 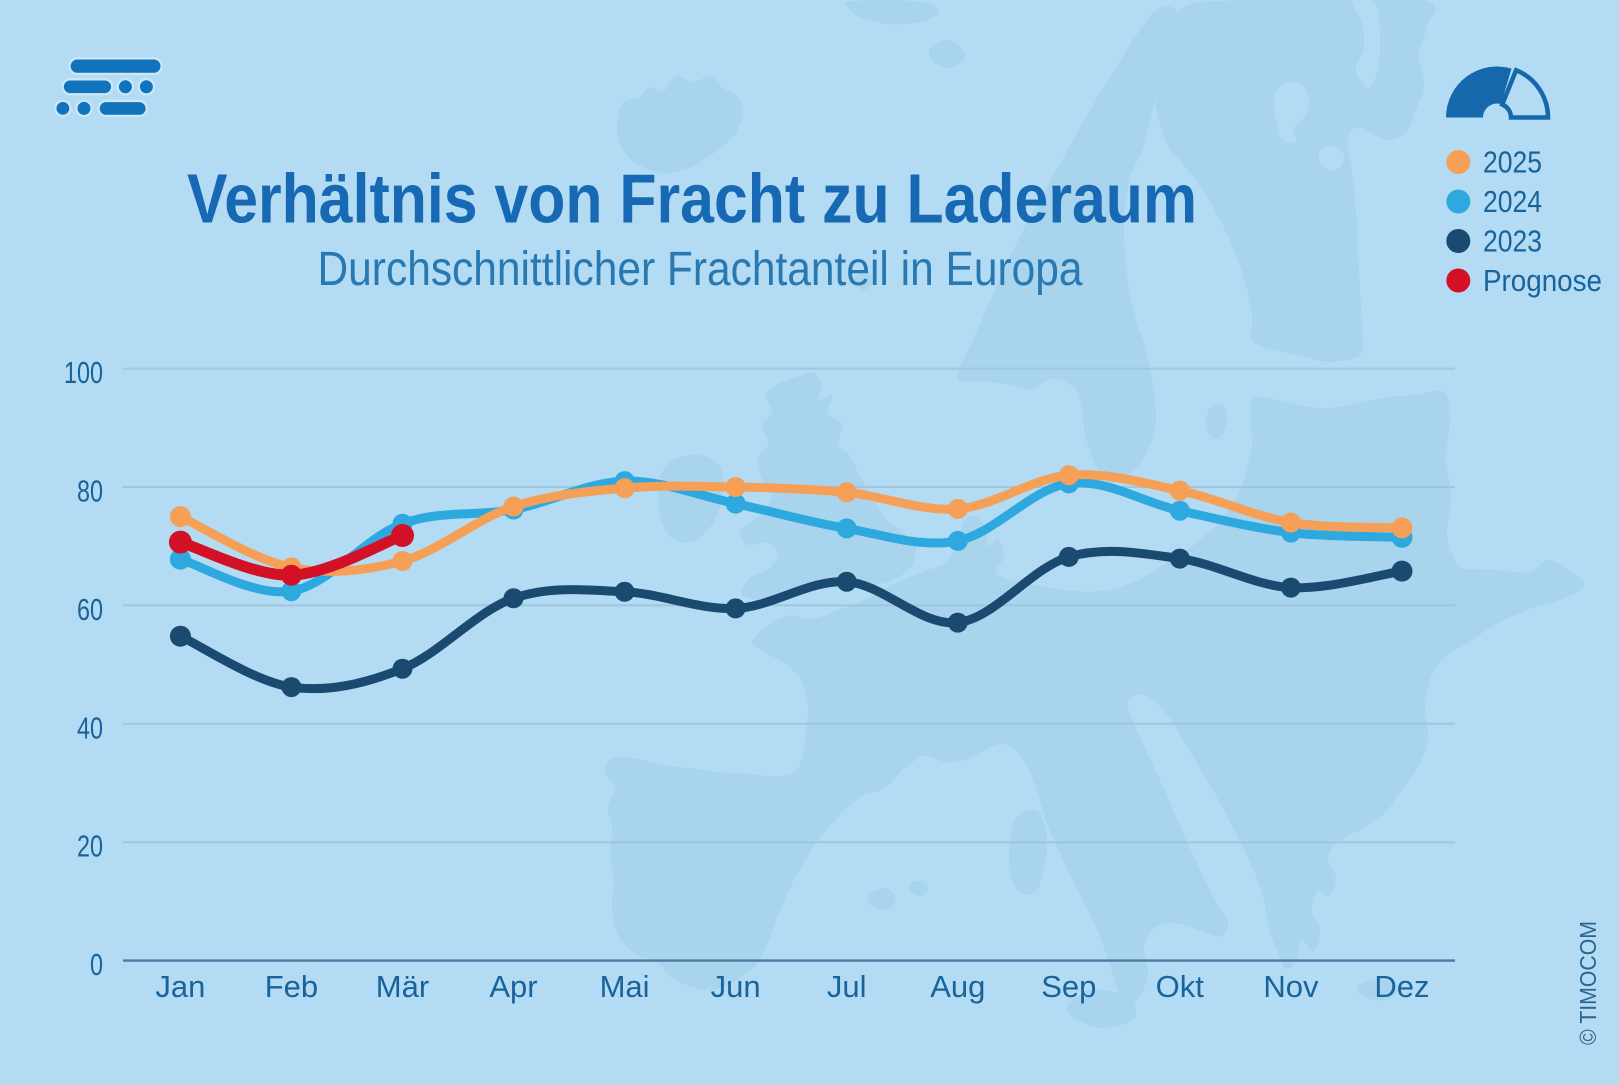 What do you see at coordinates (957, 986) in the screenshot?
I see `svg-text: Aug` at bounding box center [957, 986].